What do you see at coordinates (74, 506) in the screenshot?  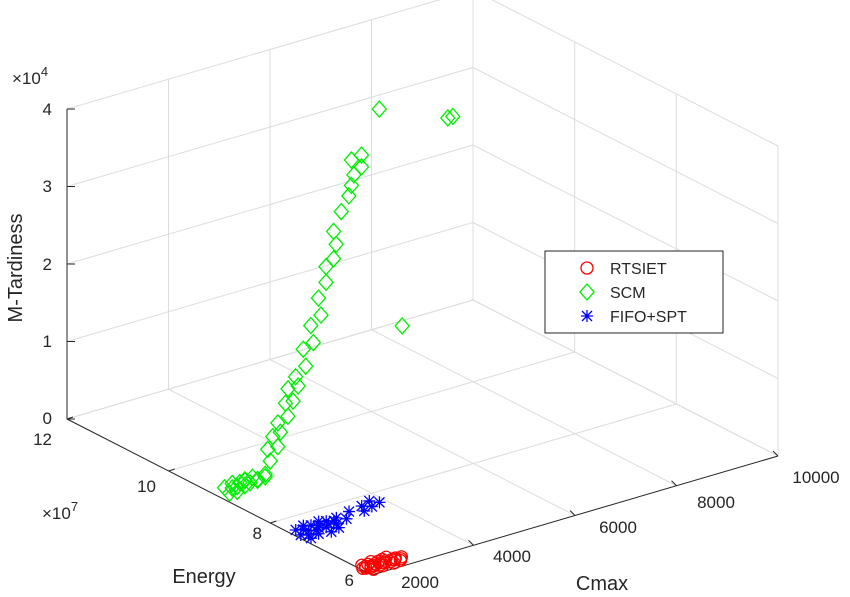 I see `y-exponent-power: 7` at bounding box center [74, 506].